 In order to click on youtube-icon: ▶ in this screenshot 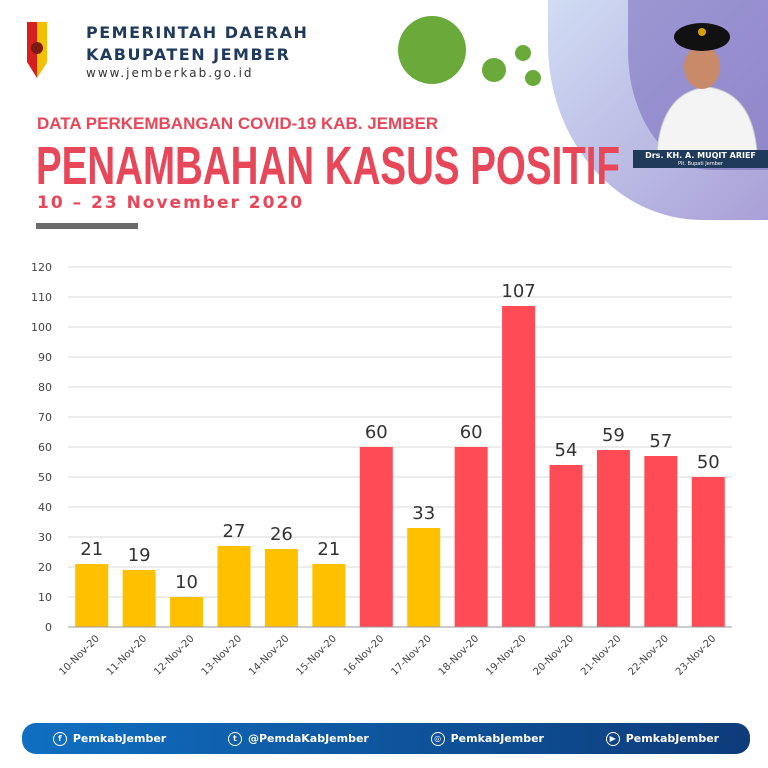, I will do `click(612, 738)`.